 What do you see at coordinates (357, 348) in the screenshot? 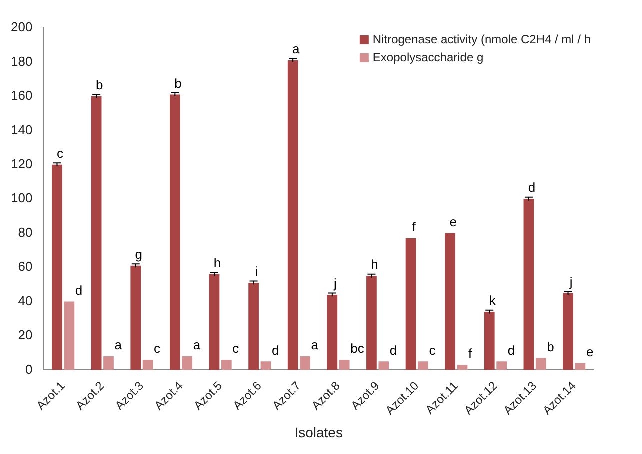
I see `annotation: bc` at bounding box center [357, 348].